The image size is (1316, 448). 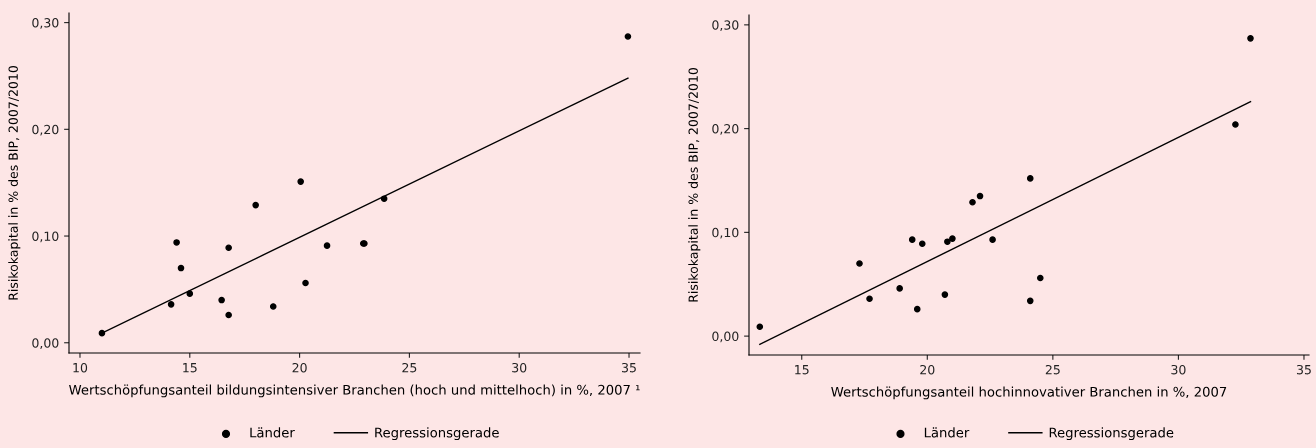 What do you see at coordinates (80, 367) in the screenshot?
I see `x-tick-label: 10` at bounding box center [80, 367].